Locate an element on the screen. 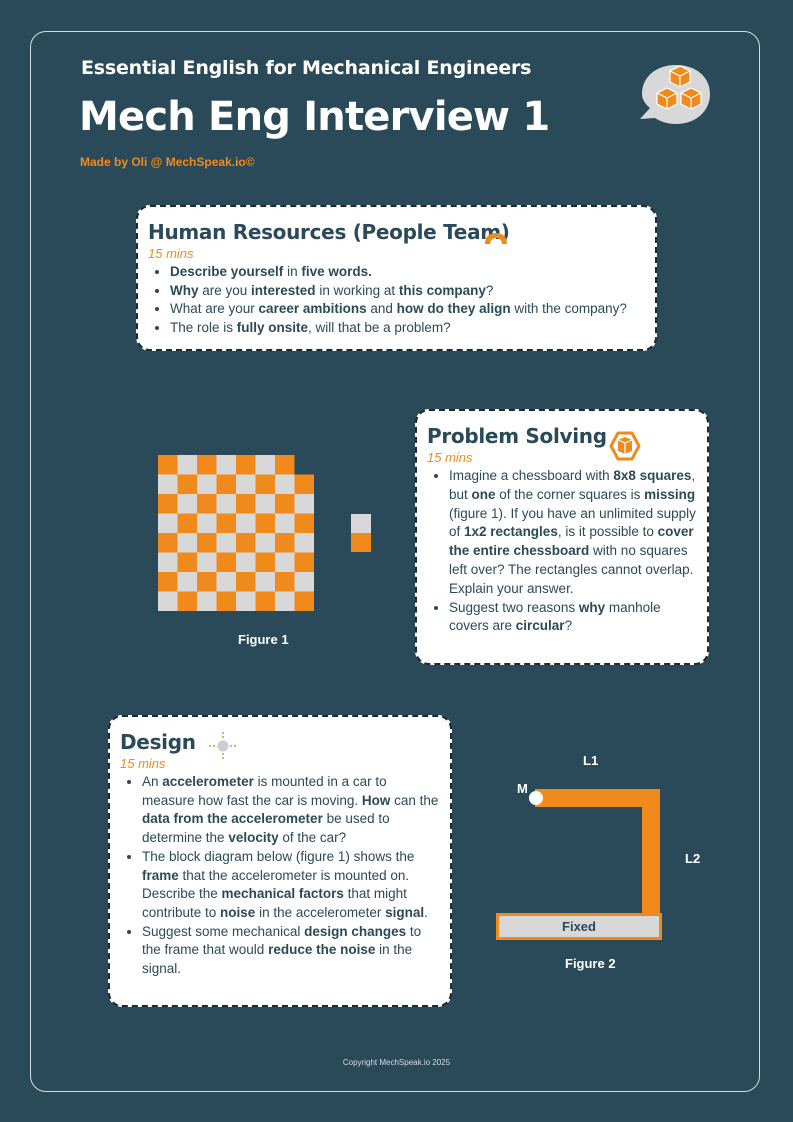  text-run: five words. is located at coordinates (336, 271).